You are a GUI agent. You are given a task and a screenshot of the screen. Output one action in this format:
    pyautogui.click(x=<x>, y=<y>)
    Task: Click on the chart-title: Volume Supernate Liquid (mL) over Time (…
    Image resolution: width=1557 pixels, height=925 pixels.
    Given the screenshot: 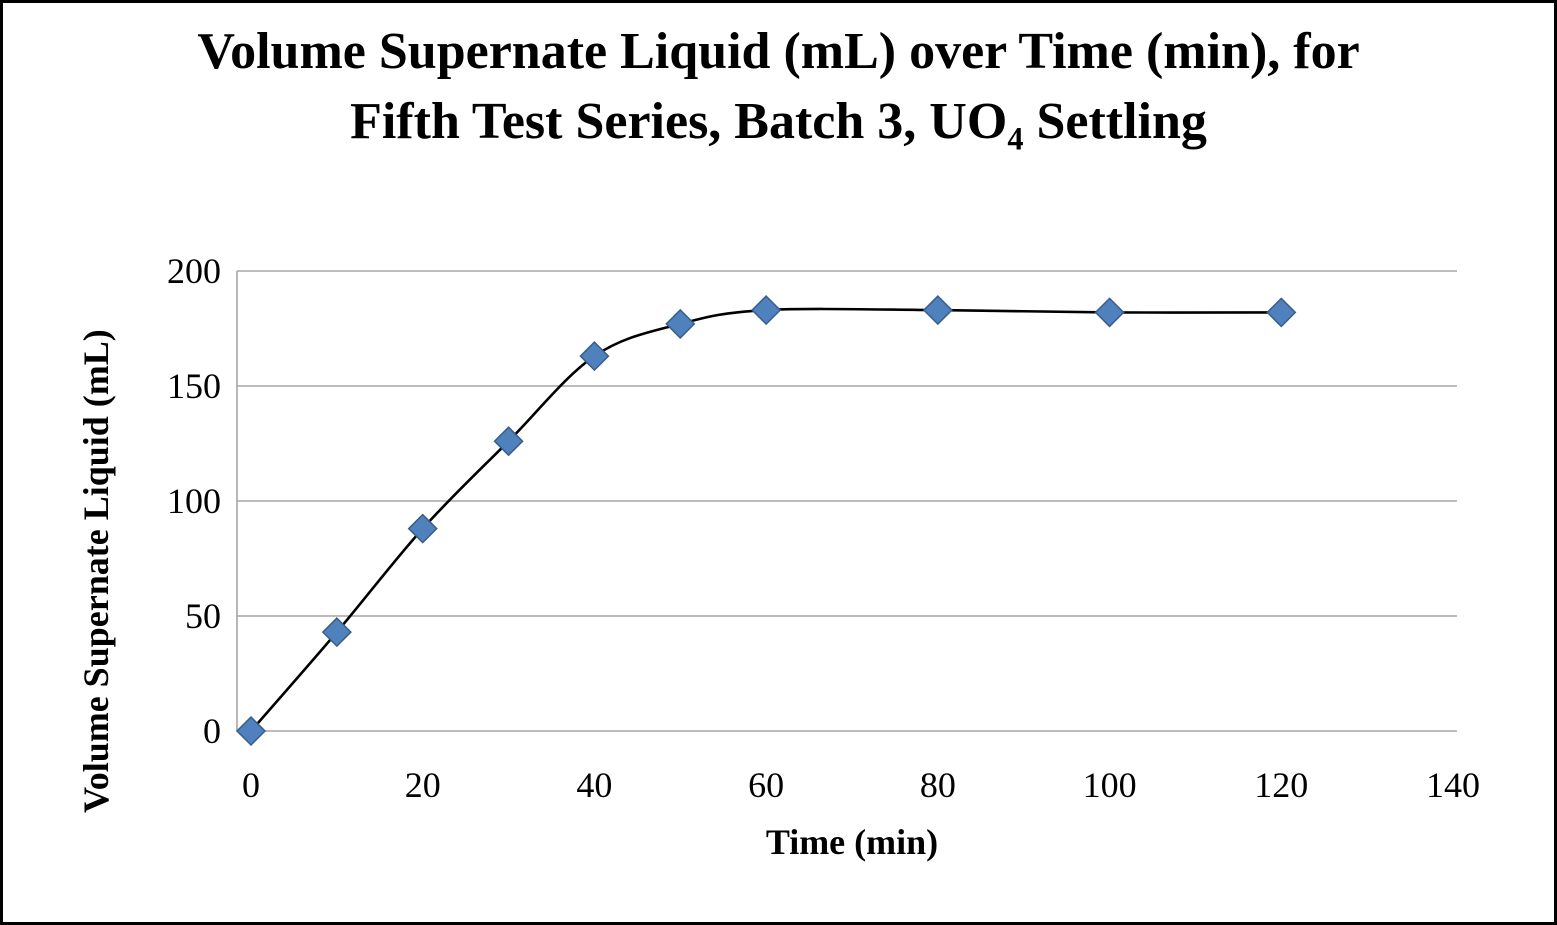 What is the action you would take?
    pyautogui.click(x=779, y=86)
    